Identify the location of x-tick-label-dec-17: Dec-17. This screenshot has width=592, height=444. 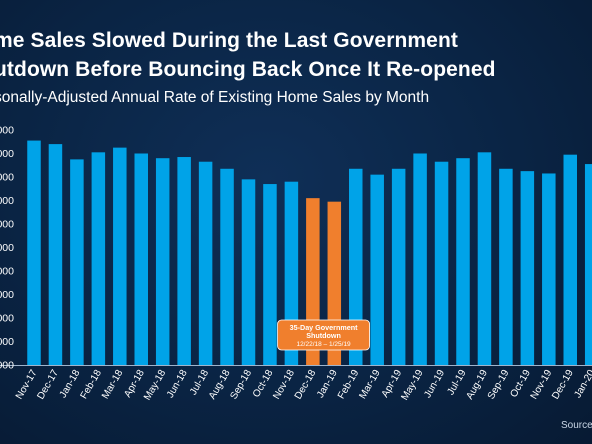
(48, 385).